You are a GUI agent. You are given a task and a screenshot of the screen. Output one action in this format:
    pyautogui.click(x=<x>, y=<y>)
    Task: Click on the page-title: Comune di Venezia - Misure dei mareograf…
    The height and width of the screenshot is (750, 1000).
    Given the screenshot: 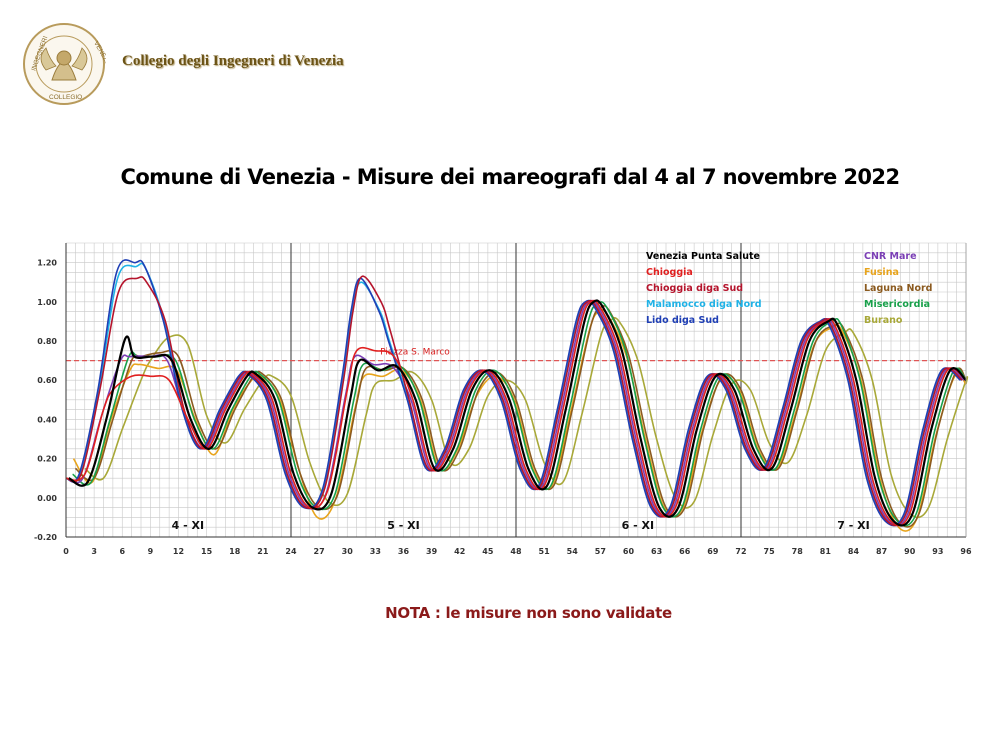 What is the action you would take?
    pyautogui.click(x=510, y=177)
    